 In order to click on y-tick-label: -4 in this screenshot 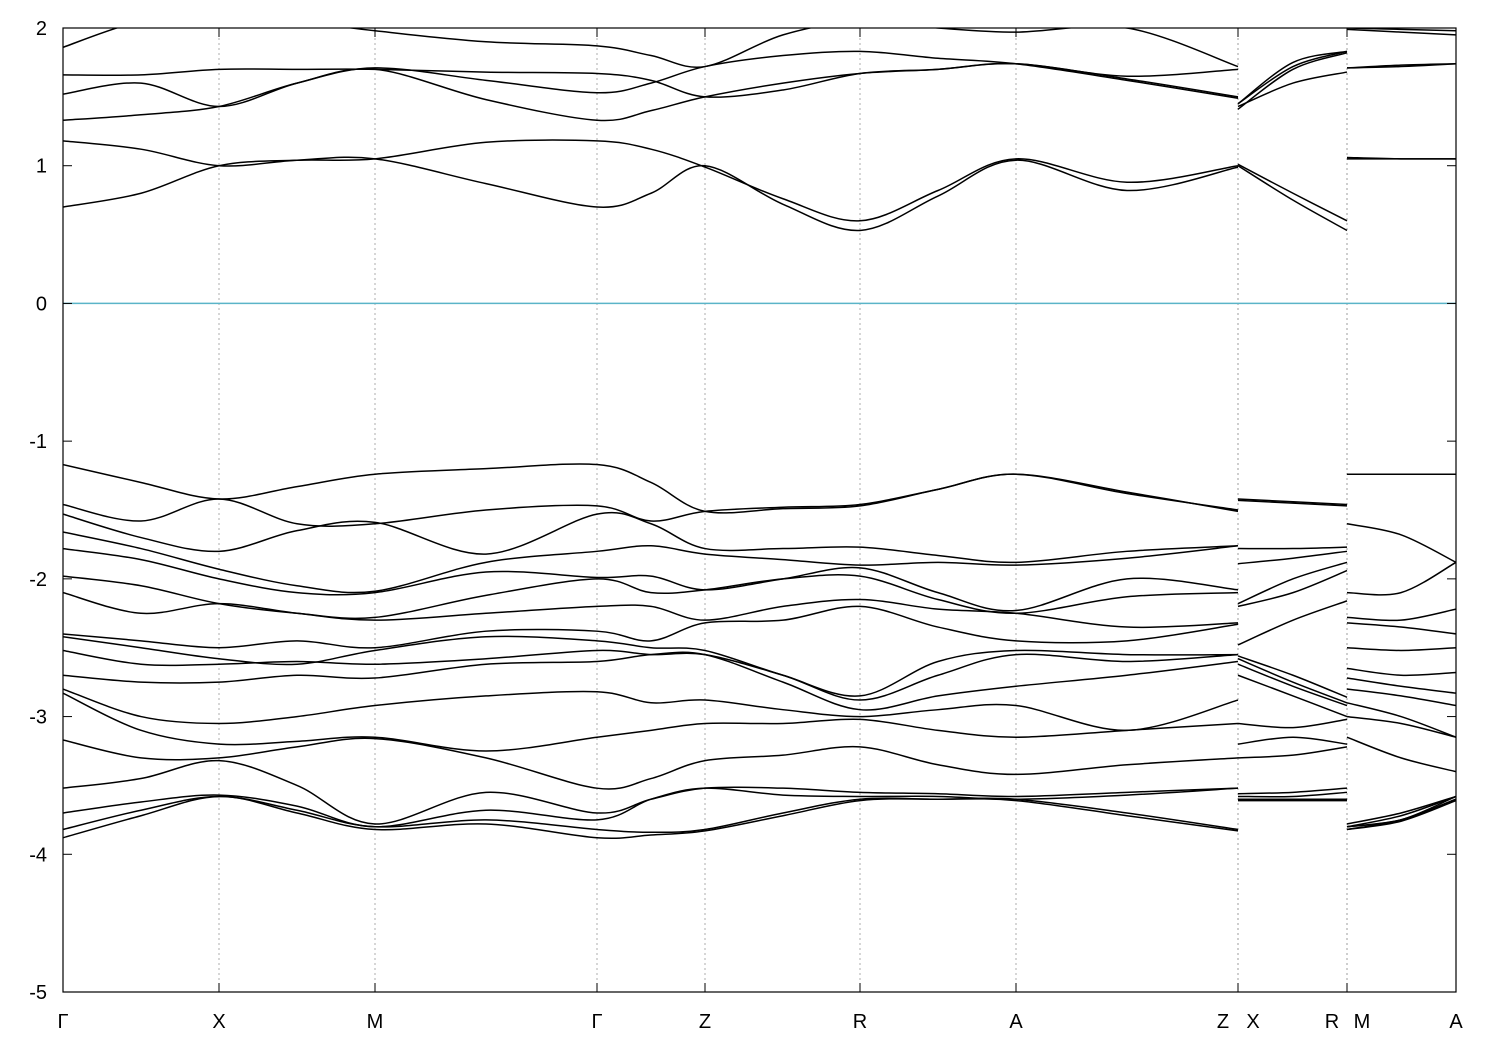, I will do `click(38, 855)`.